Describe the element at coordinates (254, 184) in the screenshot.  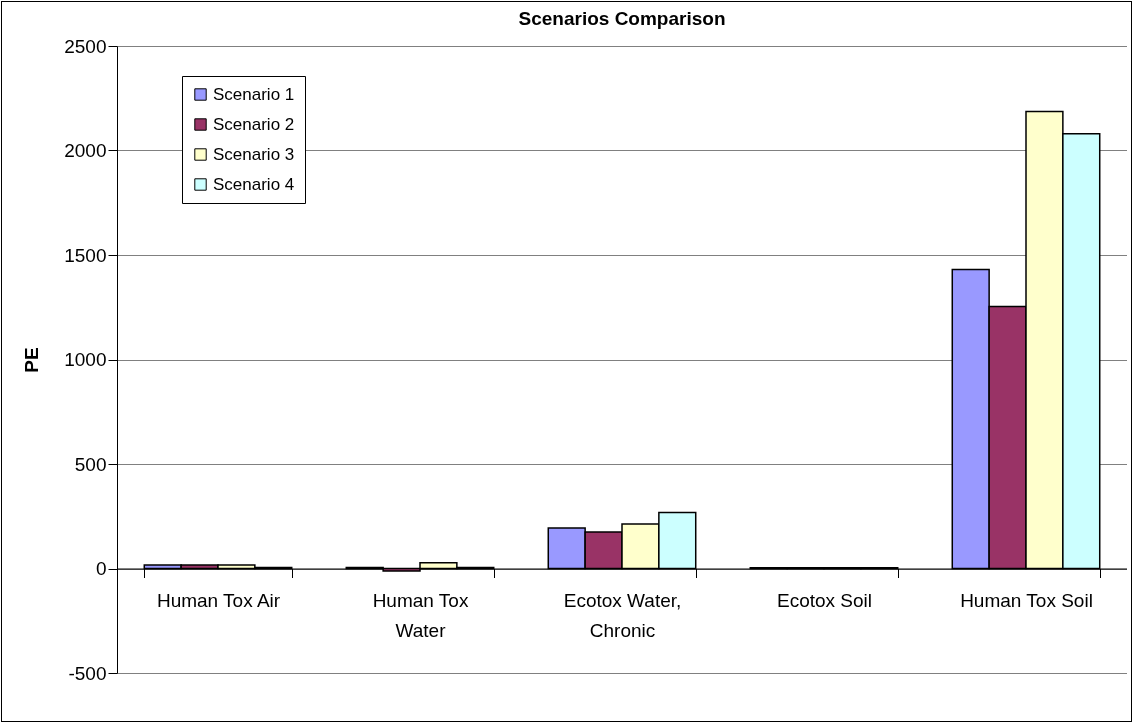
I see `legend-label: Scenario 4` at that location.